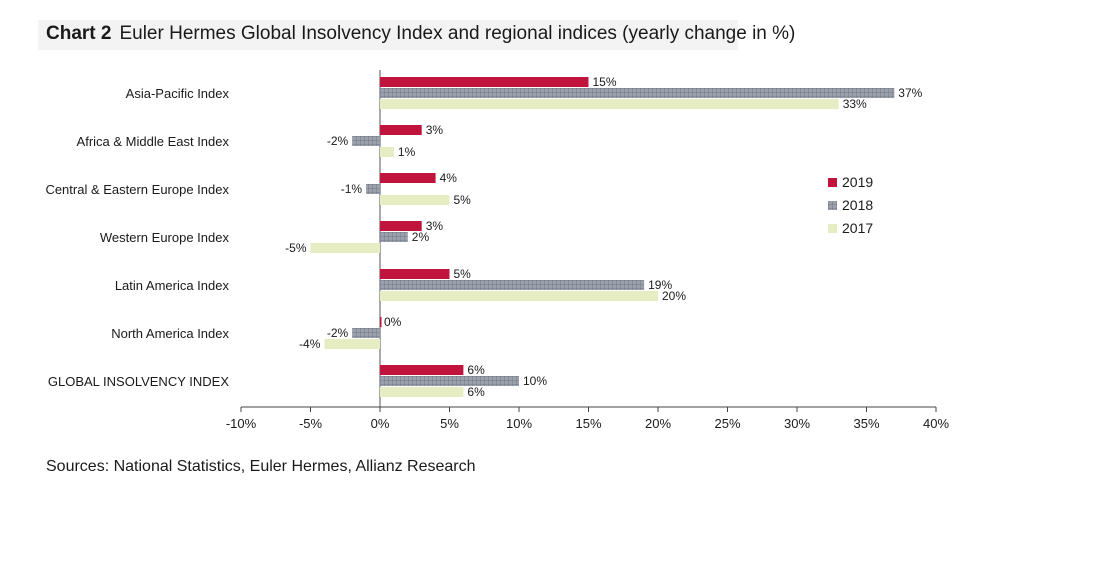 Image resolution: width=1120 pixels, height=586 pixels. What do you see at coordinates (519, 296) in the screenshot?
I see `bar-2017-latin-america-index` at bounding box center [519, 296].